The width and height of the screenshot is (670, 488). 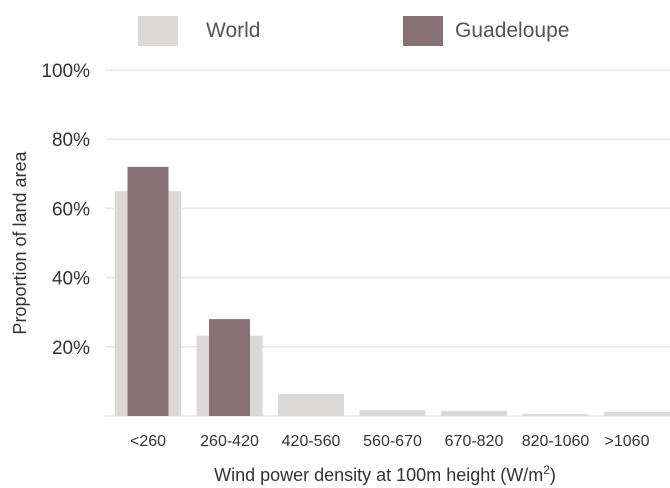 I want to click on x-tick-label: 820-1060, so click(x=556, y=441).